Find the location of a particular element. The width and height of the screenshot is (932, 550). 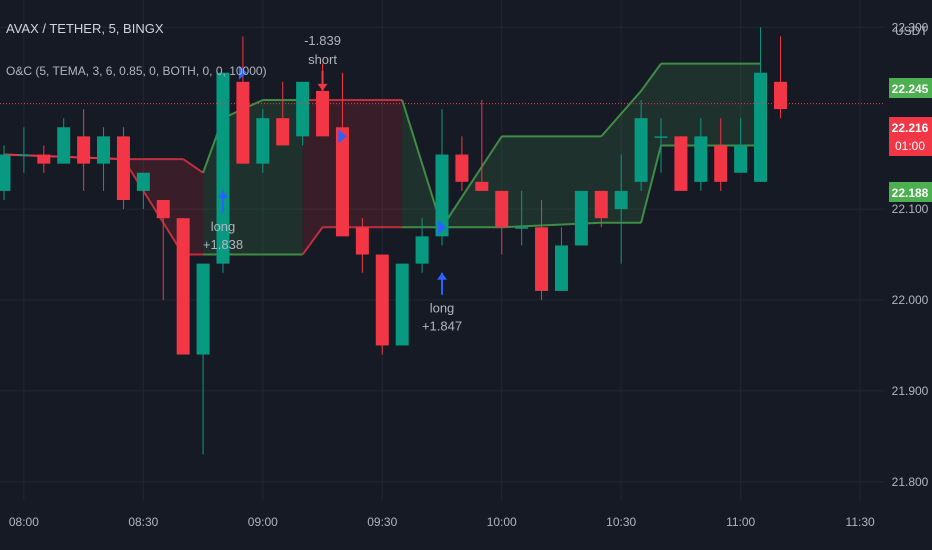

price-tag-high-text: 22.245 is located at coordinates (910, 89).